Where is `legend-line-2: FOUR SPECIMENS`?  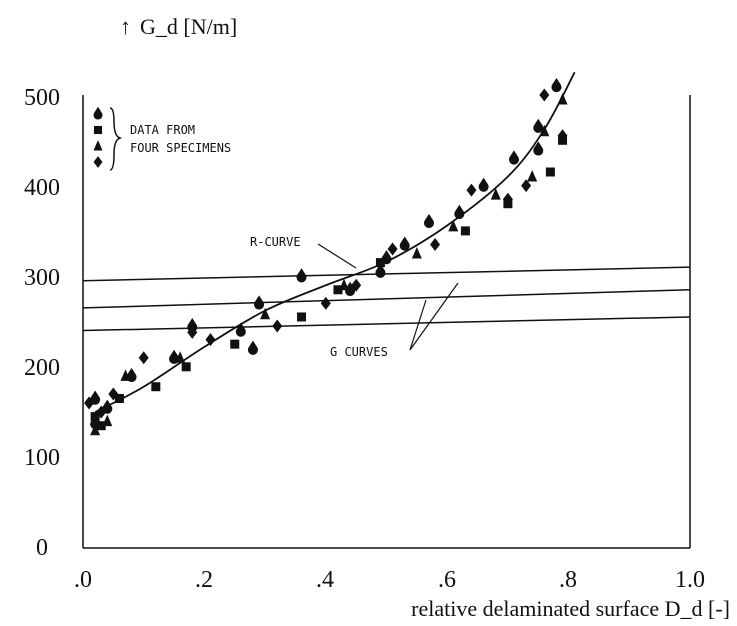 legend-line-2: FOUR SPECIMENS is located at coordinates (180, 148).